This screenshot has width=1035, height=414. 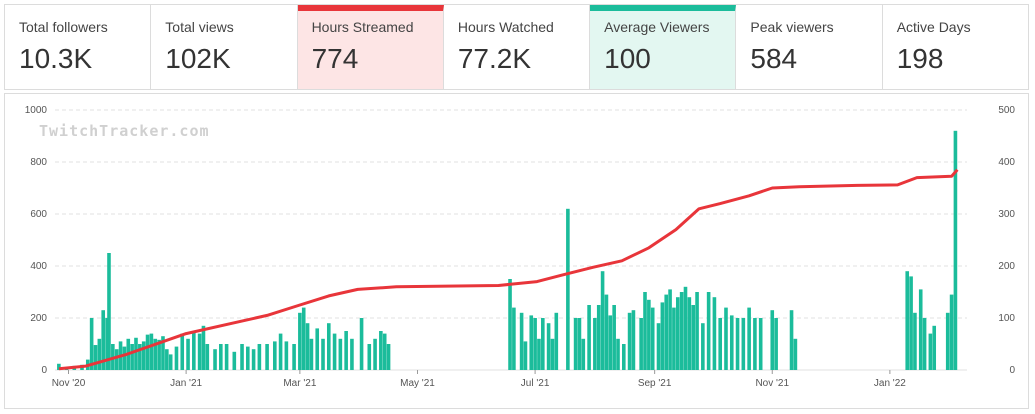 I want to click on stat-value: 102K, so click(x=198, y=58).